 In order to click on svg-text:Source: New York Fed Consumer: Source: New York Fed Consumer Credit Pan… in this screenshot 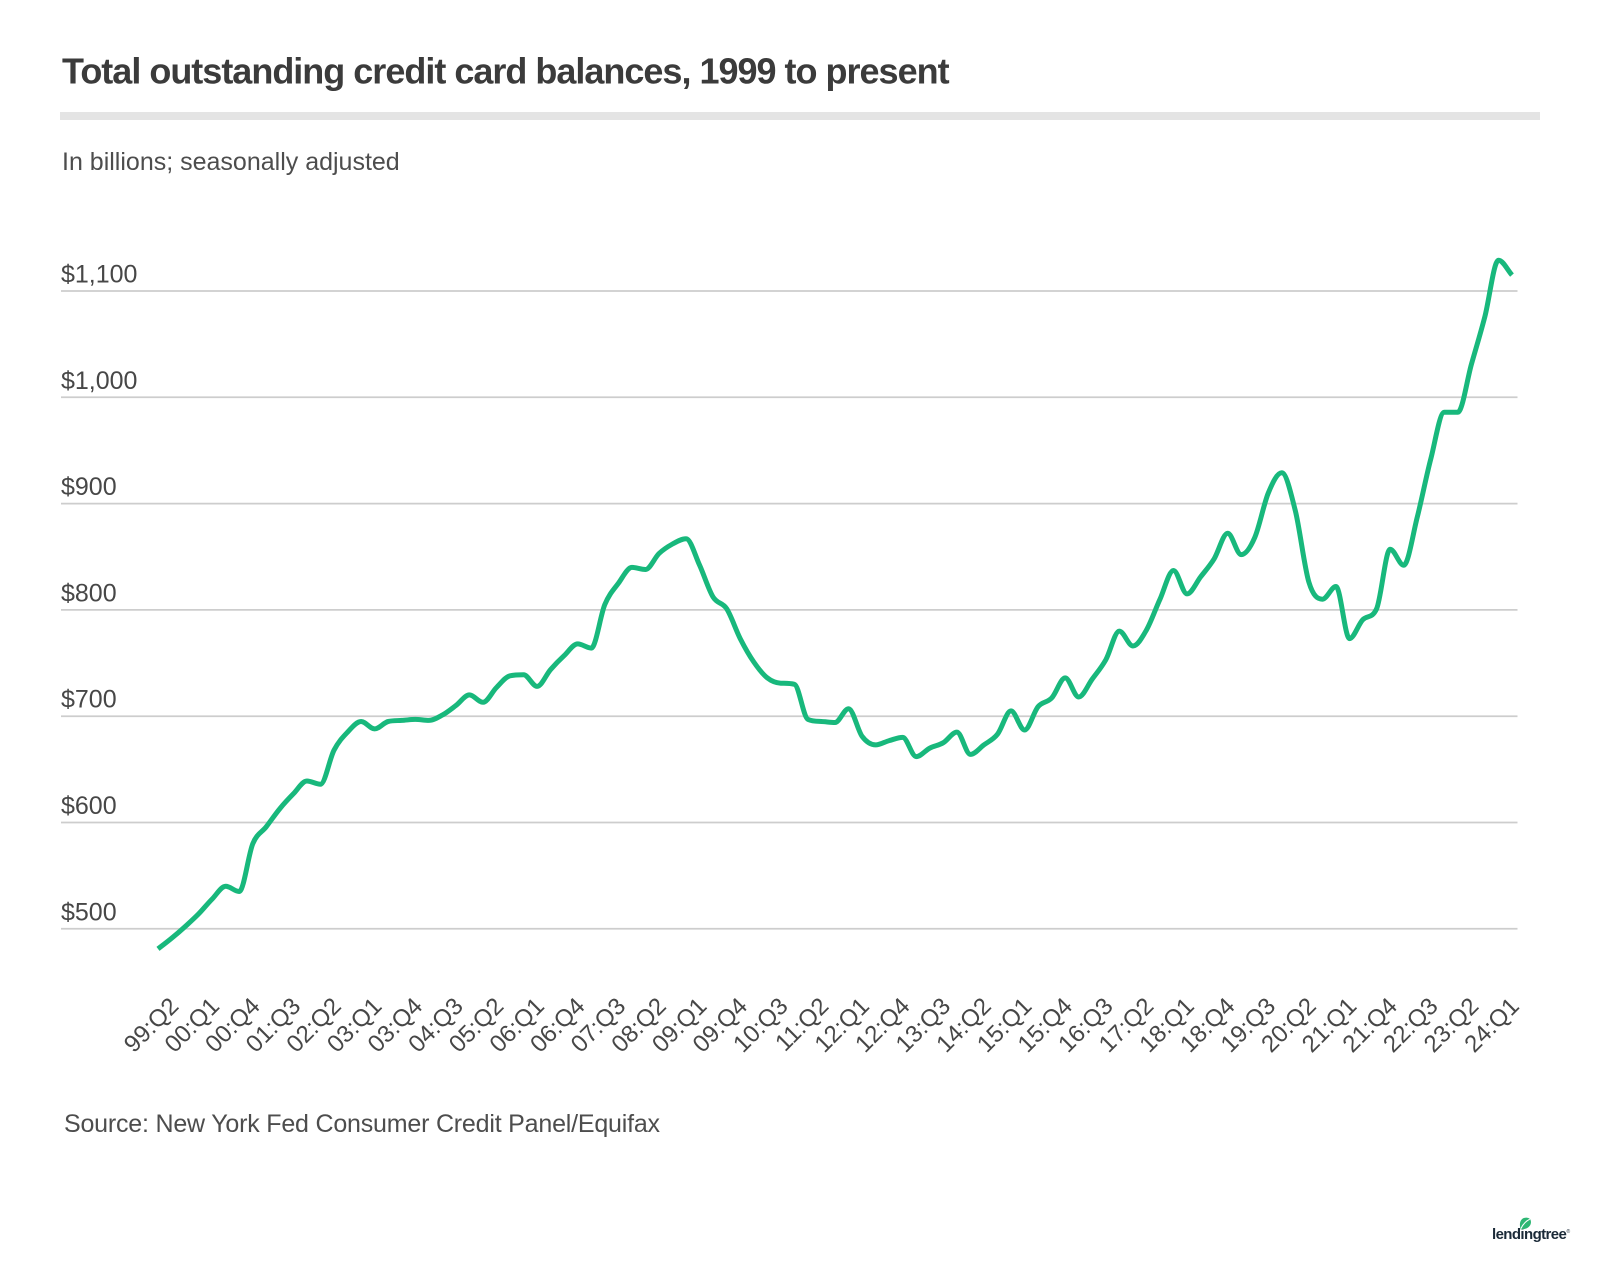, I will do `click(362, 1124)`.